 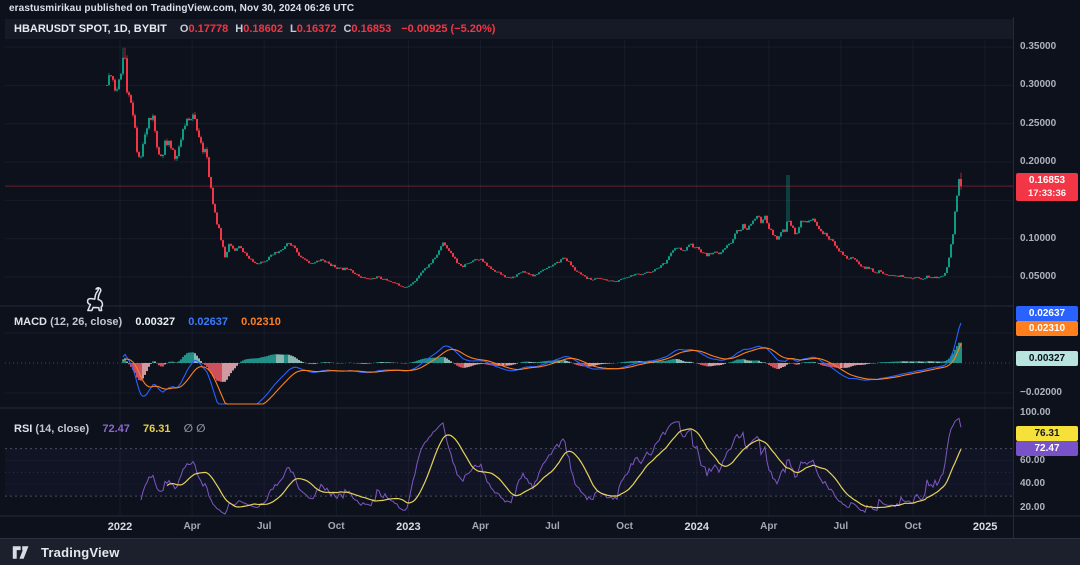 What do you see at coordinates (316, 29) in the screenshot?
I see `ohlc-value: 0.16372` at bounding box center [316, 29].